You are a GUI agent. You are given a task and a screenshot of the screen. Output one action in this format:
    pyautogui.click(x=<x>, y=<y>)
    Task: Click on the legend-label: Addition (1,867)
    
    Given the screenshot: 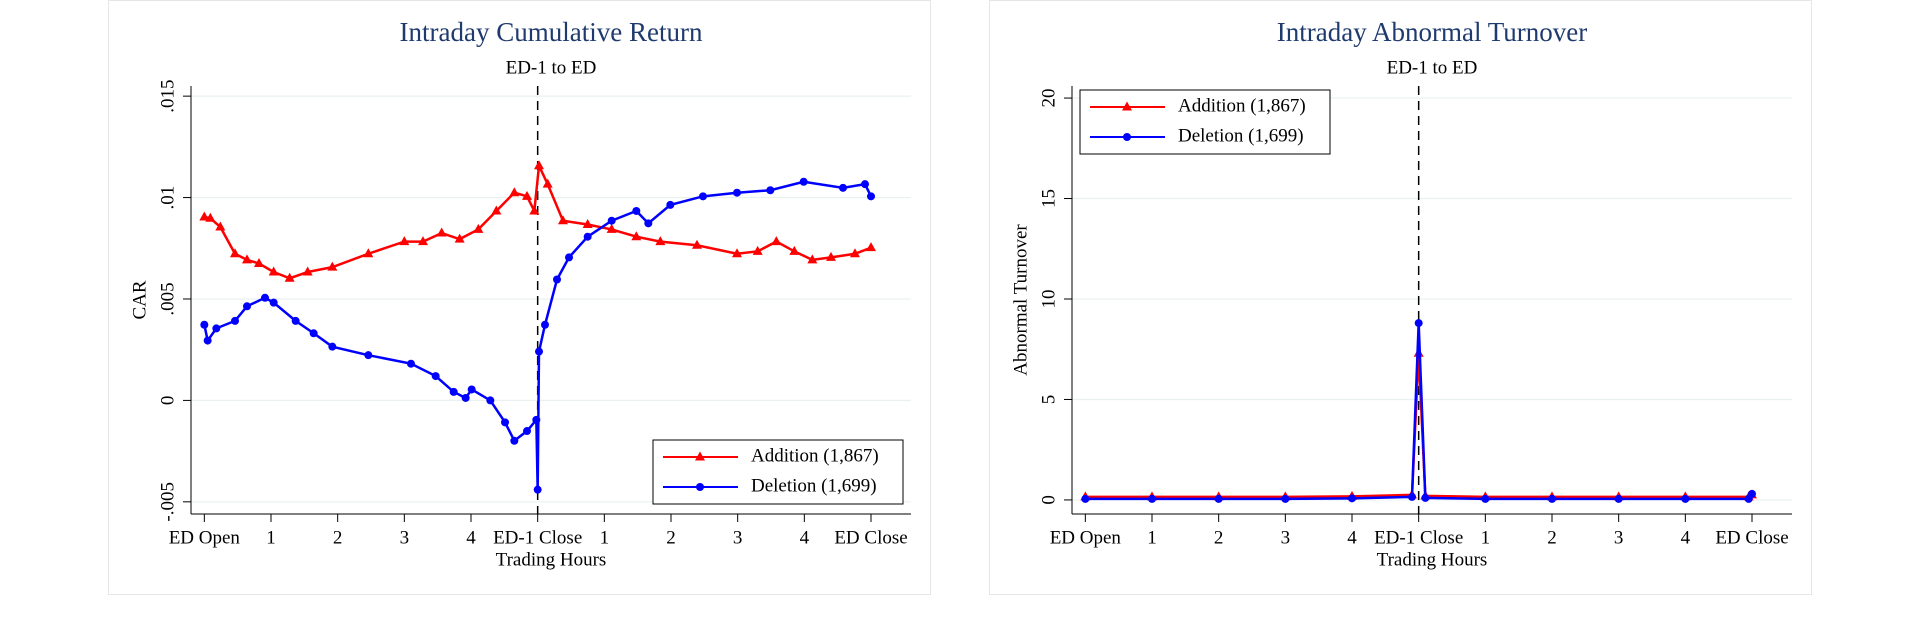 What is the action you would take?
    pyautogui.click(x=1242, y=105)
    